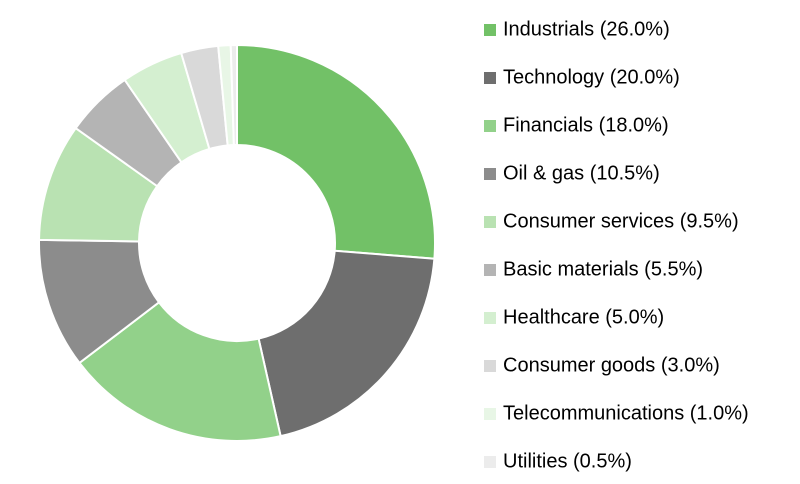 The image size is (800, 484). What do you see at coordinates (611, 365) in the screenshot?
I see `legend-label: Consumer goods (3.0%)` at bounding box center [611, 365].